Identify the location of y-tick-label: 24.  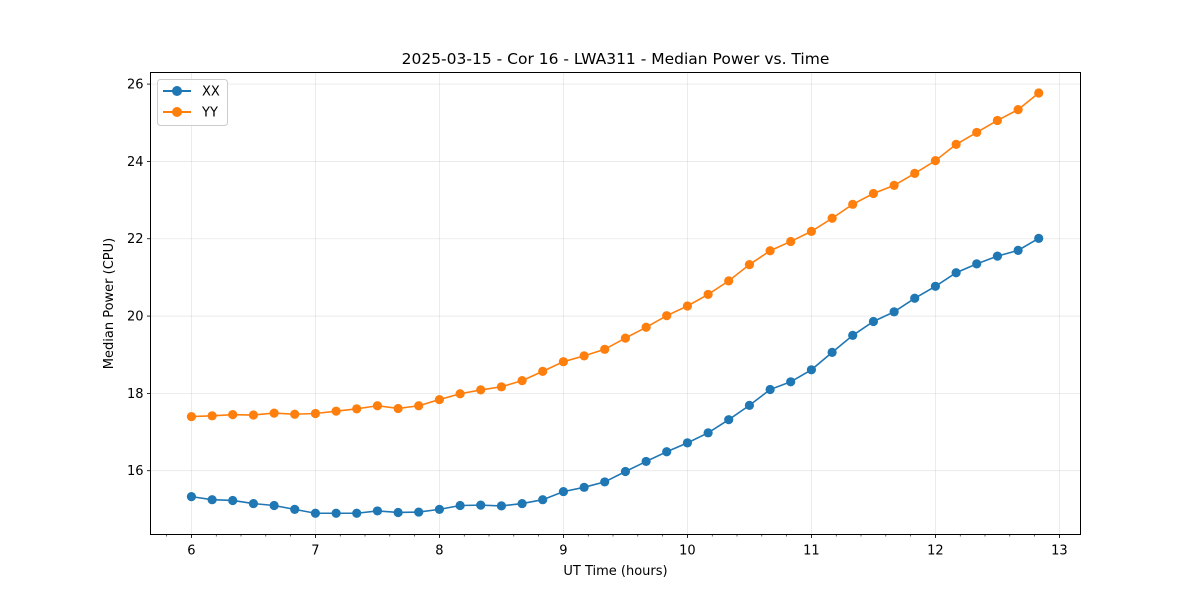
(135, 162).